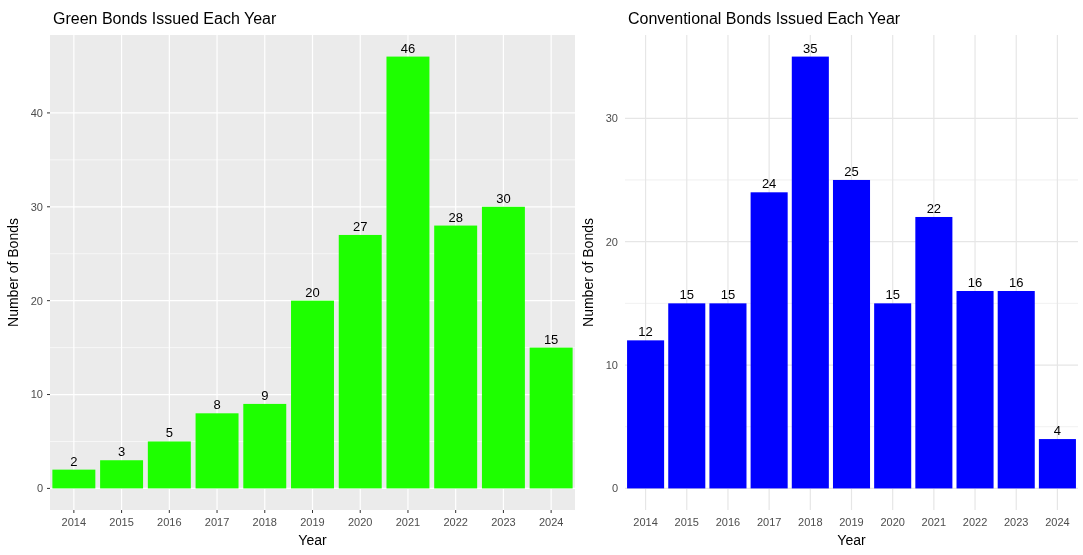 This screenshot has height=555, width=1083. What do you see at coordinates (217, 405) in the screenshot?
I see `data-label: 8` at bounding box center [217, 405].